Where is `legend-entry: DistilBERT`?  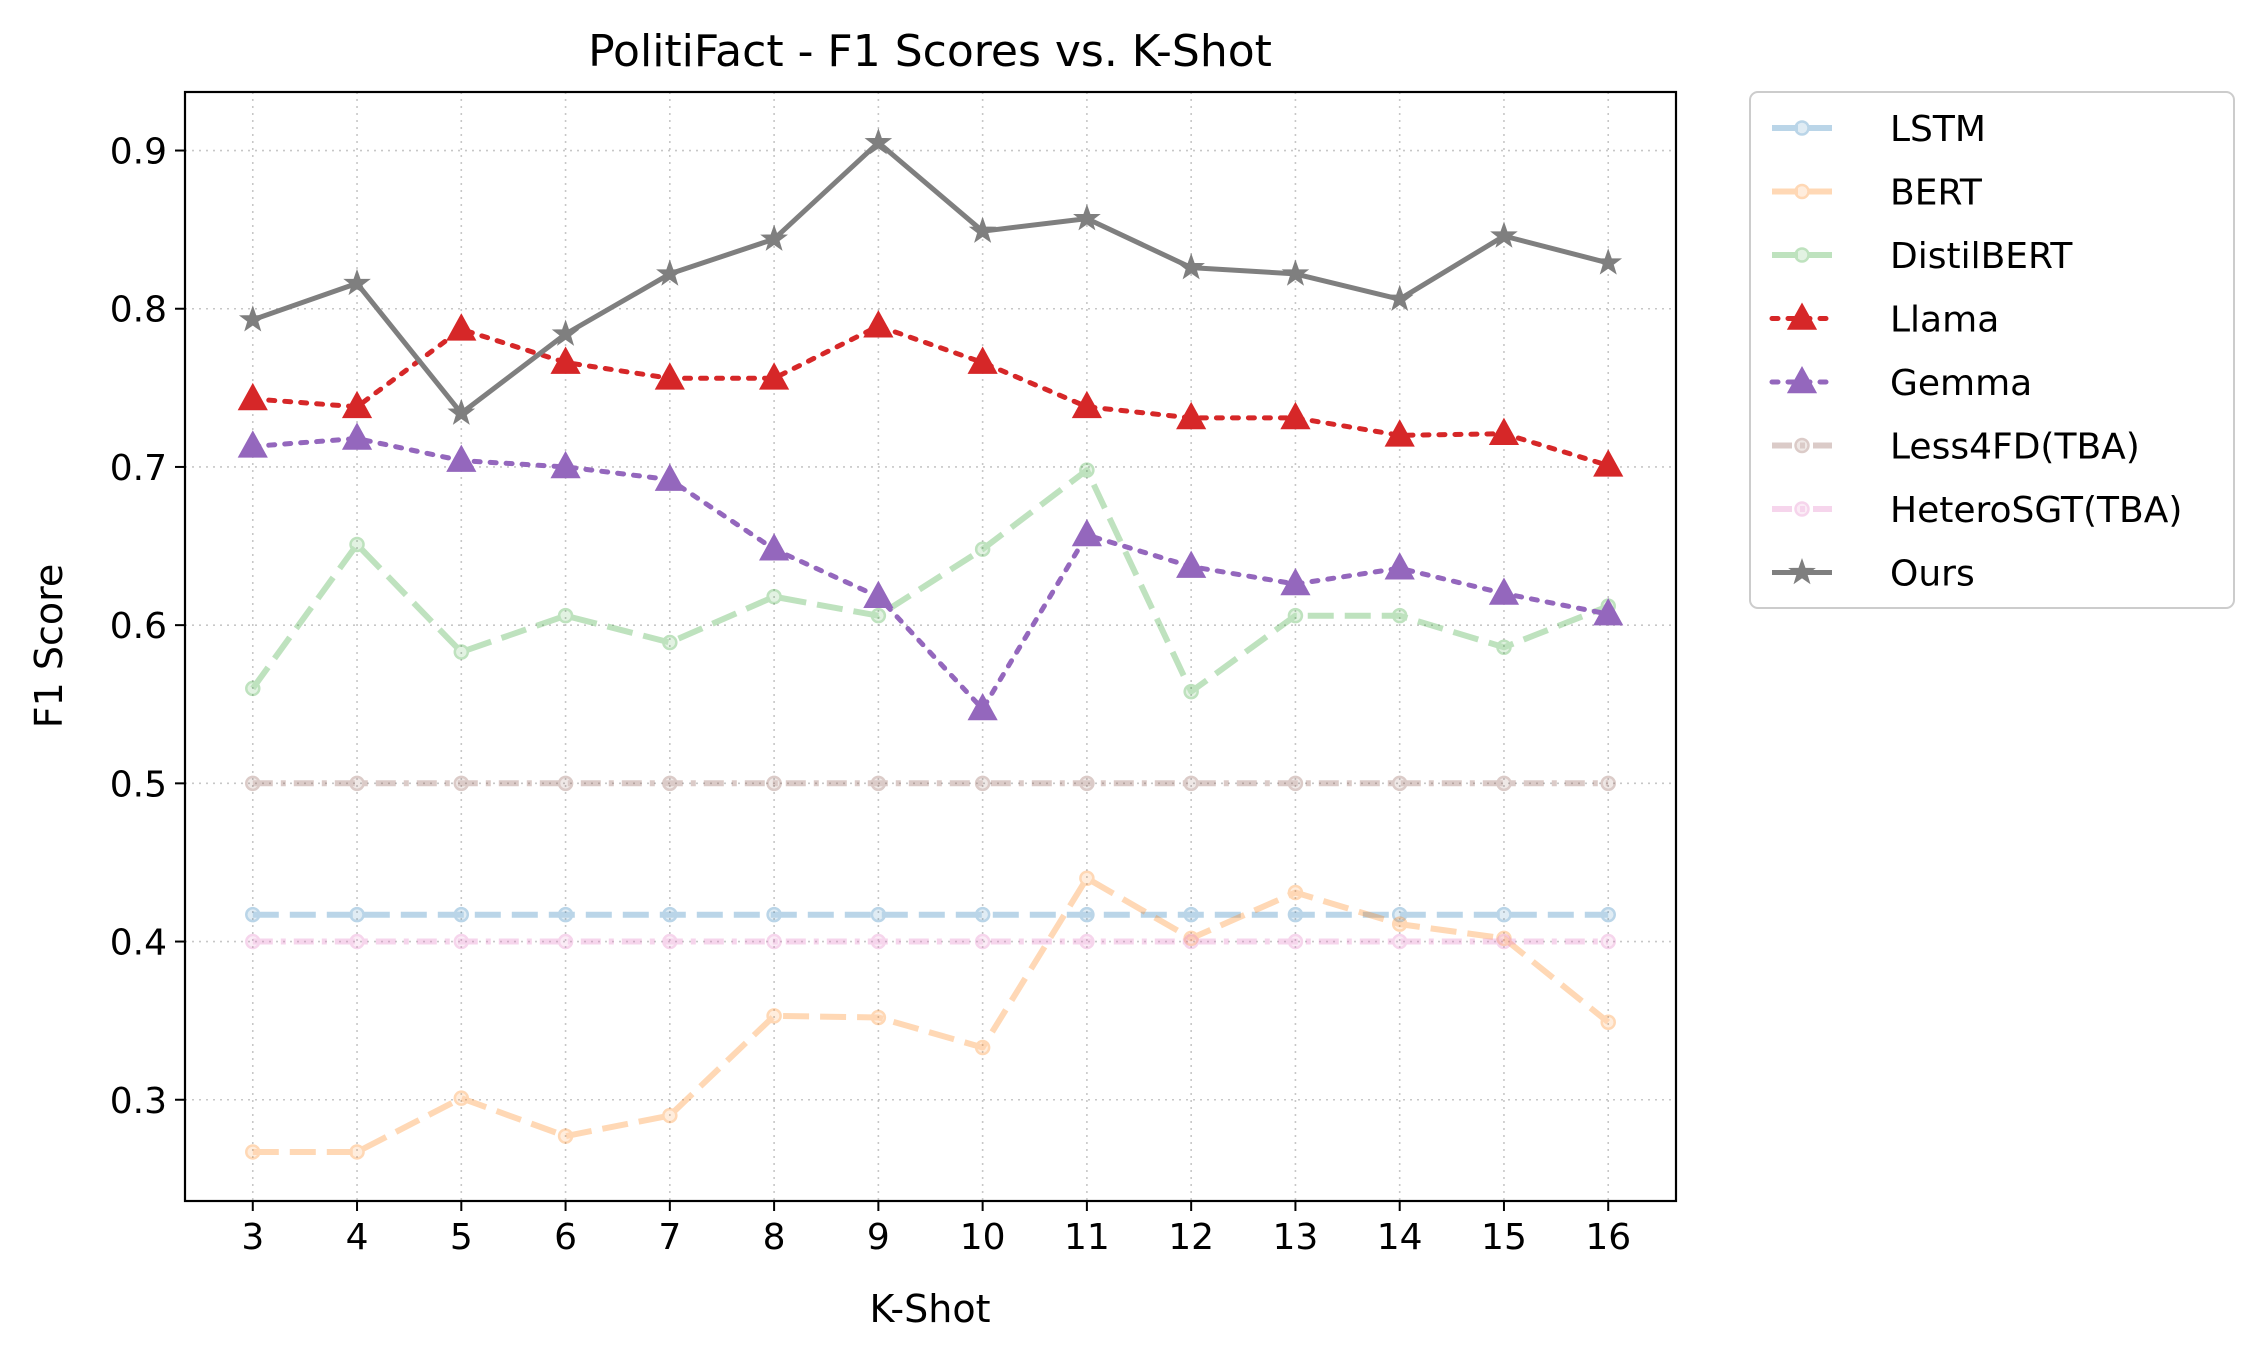
legend-entry: DistilBERT is located at coordinates (1922, 256).